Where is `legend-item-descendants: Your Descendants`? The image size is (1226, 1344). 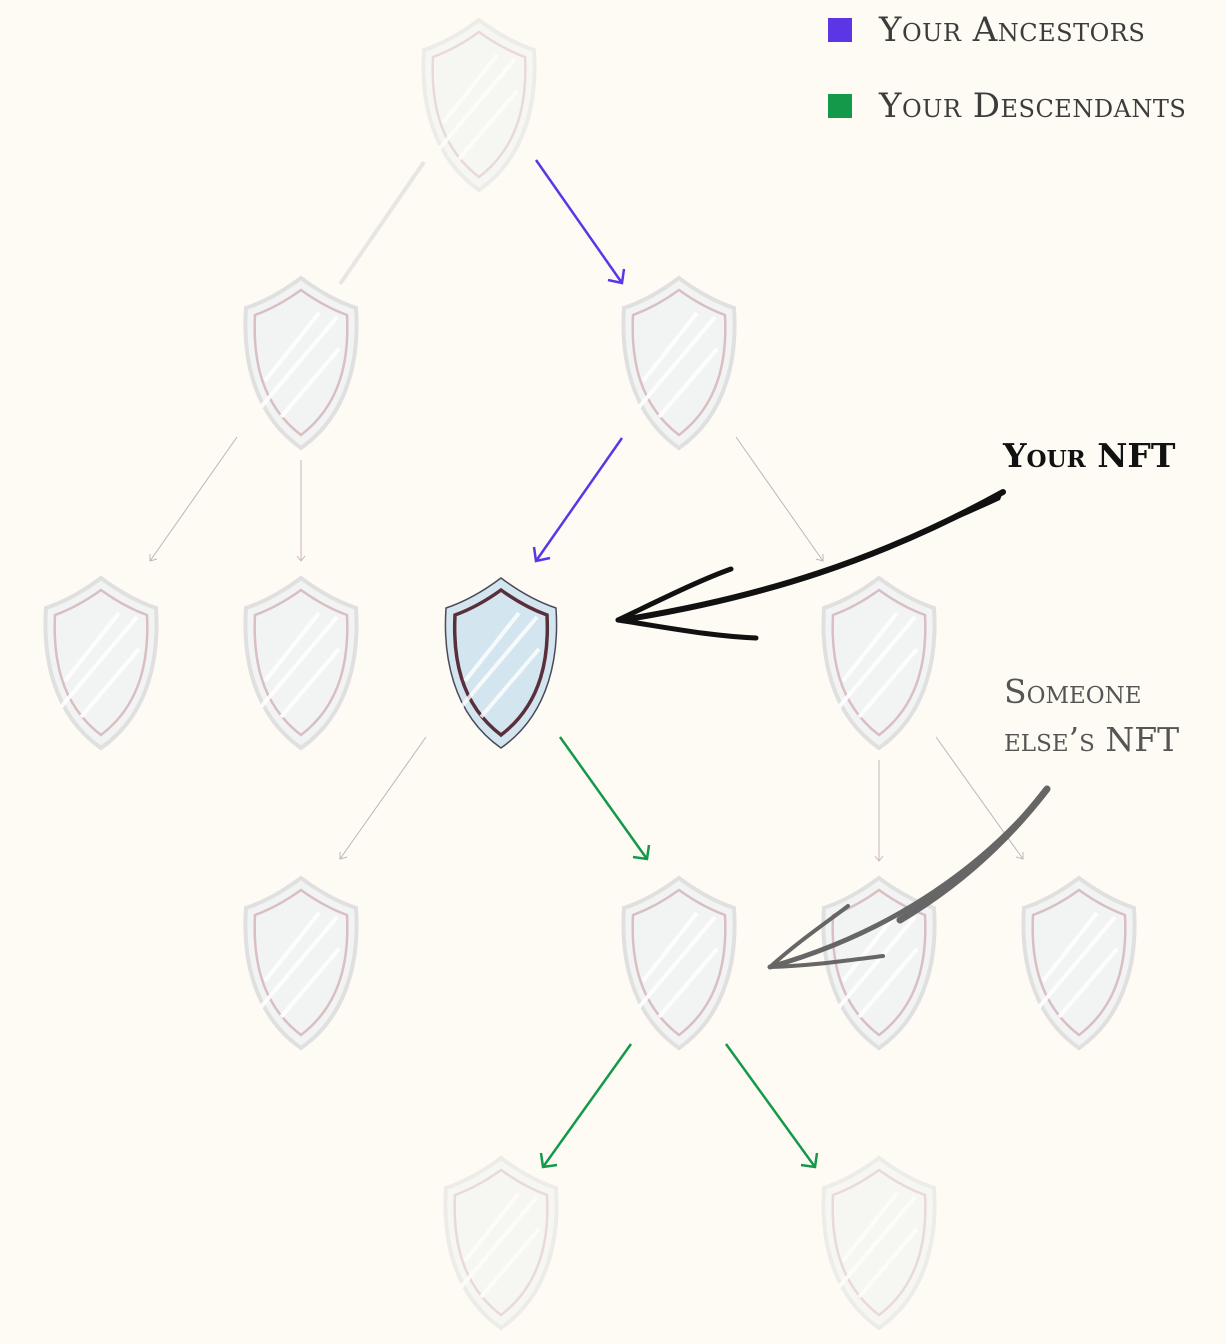
legend-item-descendants: Your Descendants is located at coordinates (1007, 106).